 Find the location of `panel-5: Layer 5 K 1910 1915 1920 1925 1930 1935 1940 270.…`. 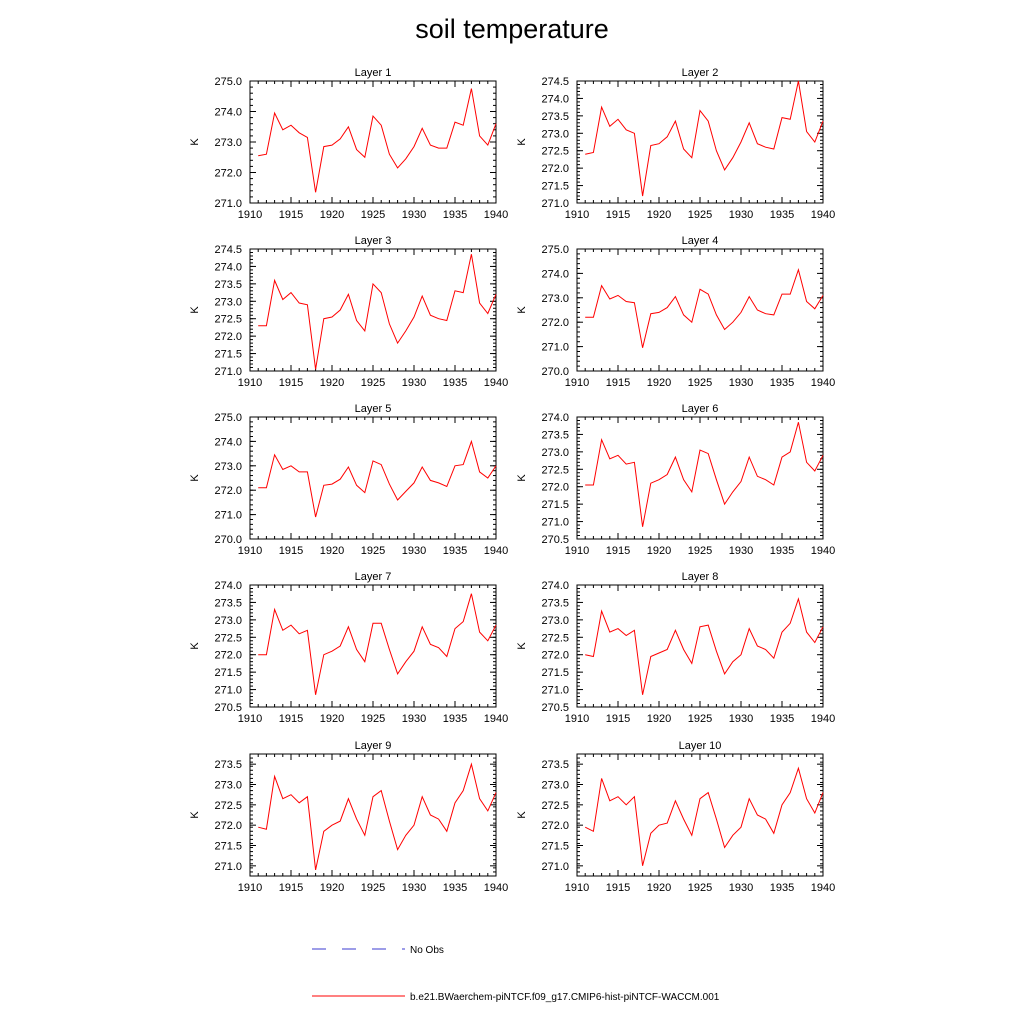

panel-5: Layer 5 K 1910 1915 1920 1925 1930 1935 1940 270.… is located at coordinates (348, 480).